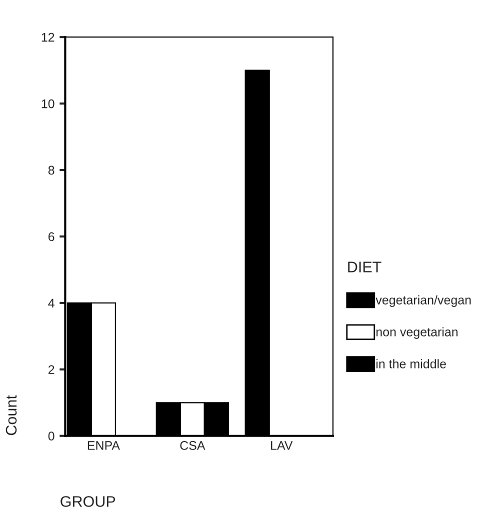 The width and height of the screenshot is (494, 508). Describe the element at coordinates (11, 415) in the screenshot. I see `y-axis-title: Count` at that location.